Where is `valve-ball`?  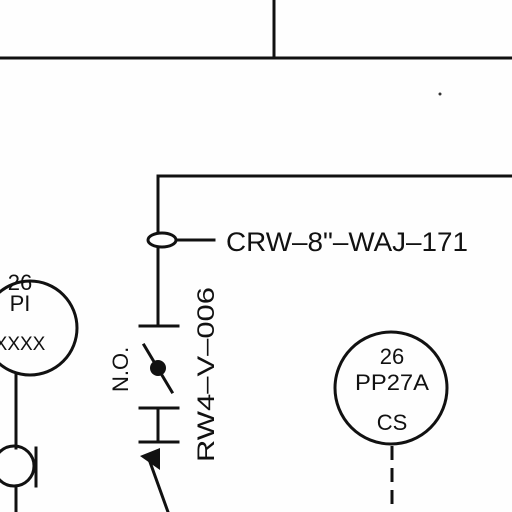 valve-ball is located at coordinates (158, 368).